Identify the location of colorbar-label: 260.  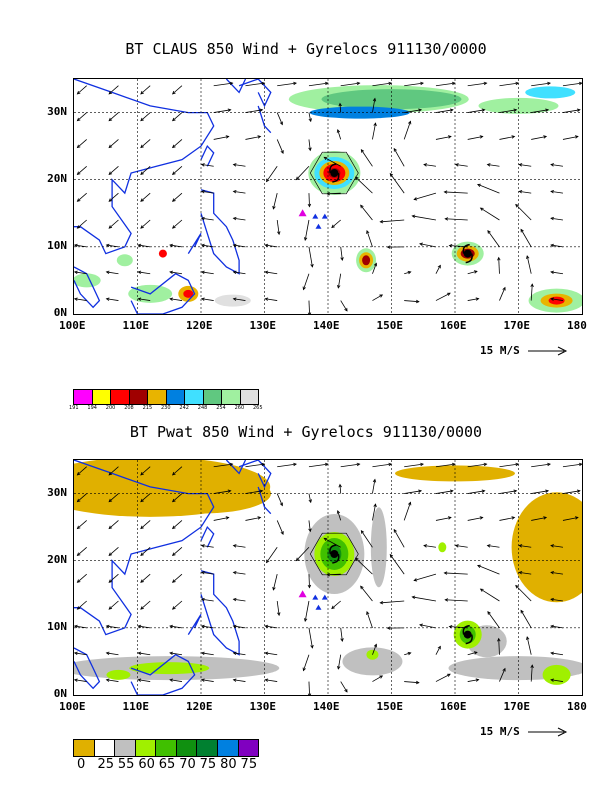
(239, 408).